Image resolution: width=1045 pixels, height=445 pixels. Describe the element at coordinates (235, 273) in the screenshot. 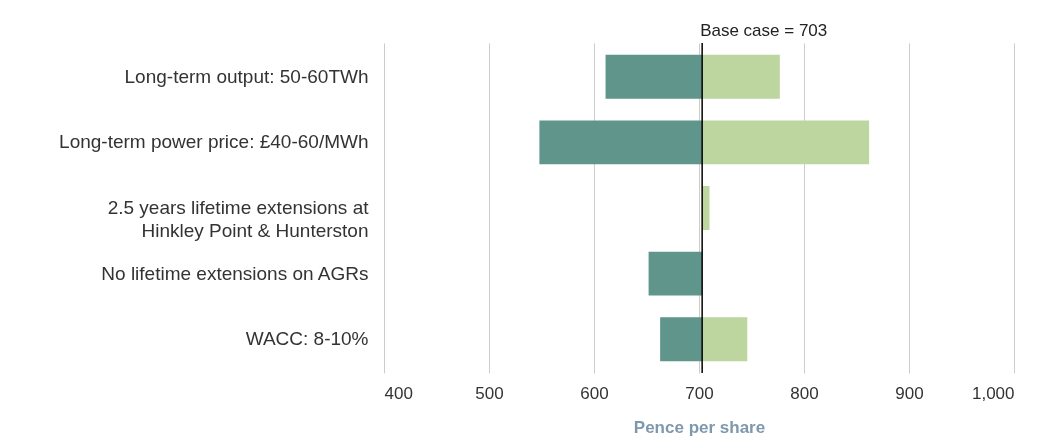

I see `y-tick-label: No lifetime extensions on AGRs` at that location.